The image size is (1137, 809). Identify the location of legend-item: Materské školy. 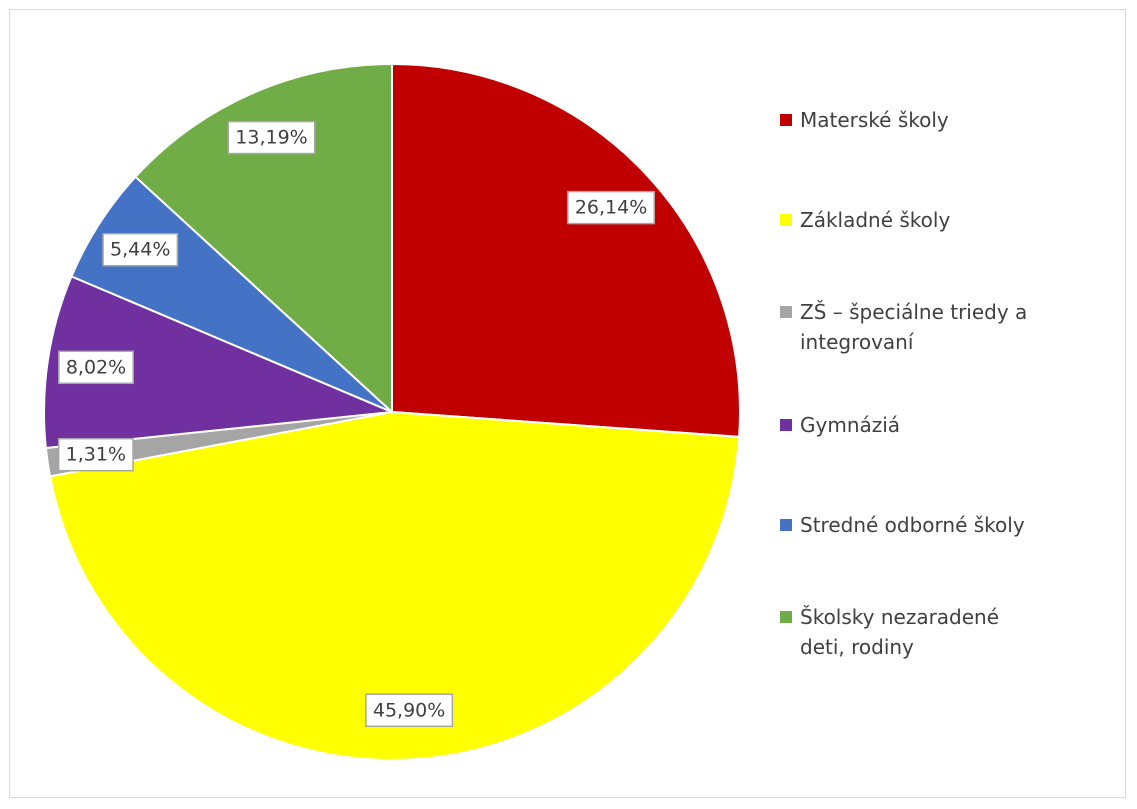
(940, 120).